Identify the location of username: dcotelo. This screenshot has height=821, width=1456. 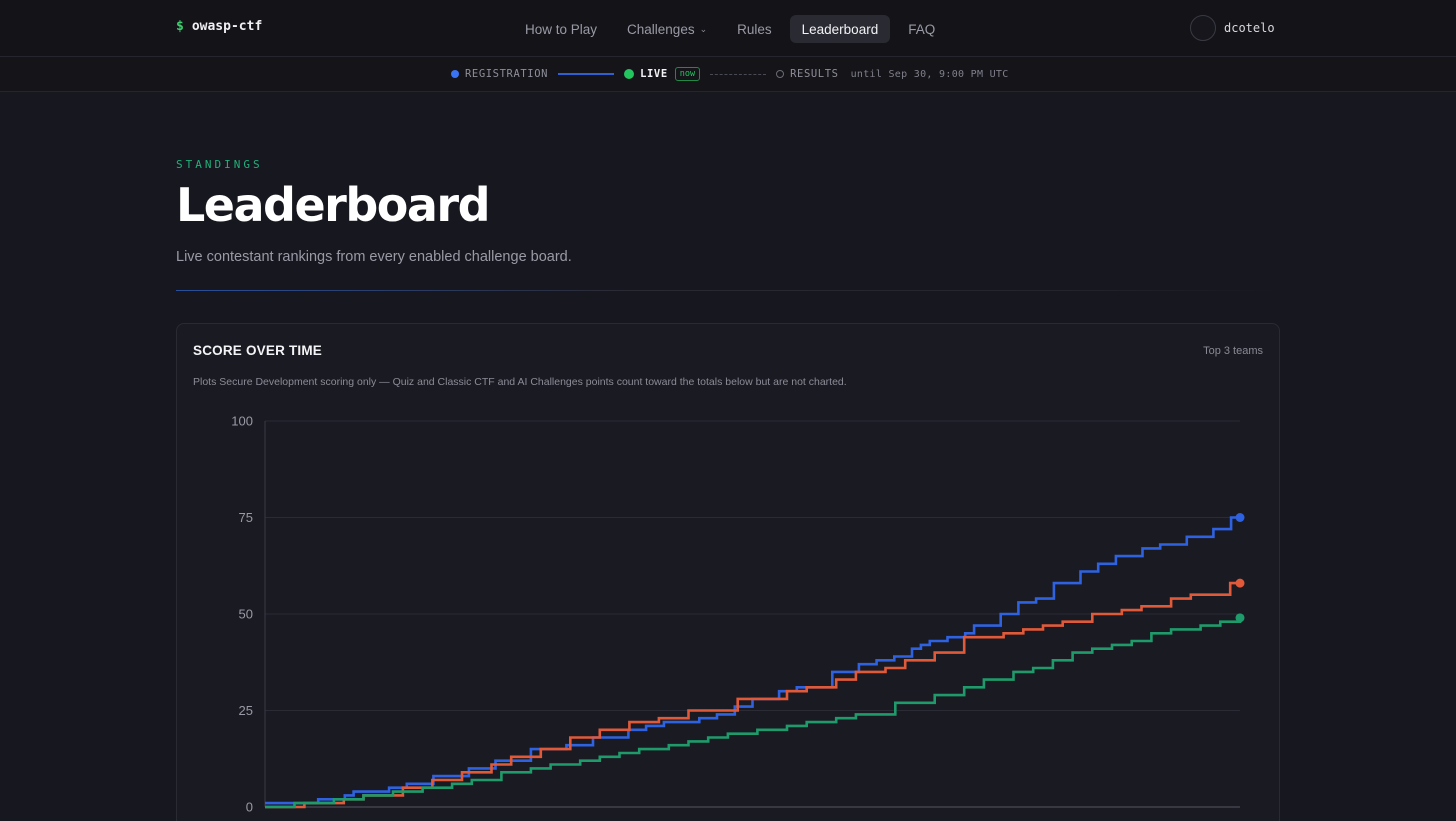
(1249, 28).